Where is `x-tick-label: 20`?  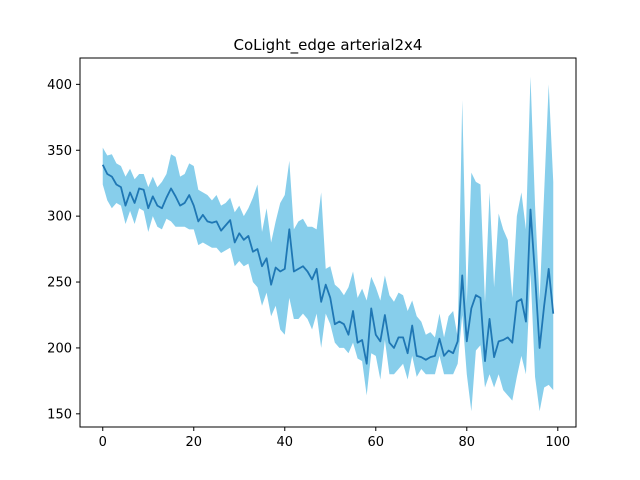
x-tick-label: 20 is located at coordinates (193, 442).